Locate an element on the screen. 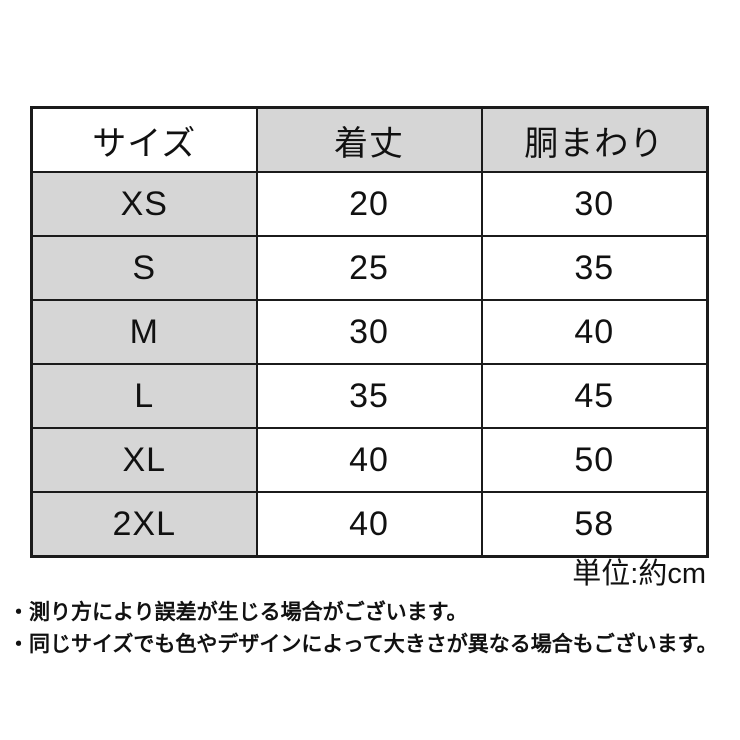 The height and width of the screenshot is (740, 740). row-label-s: S is located at coordinates (144, 268).